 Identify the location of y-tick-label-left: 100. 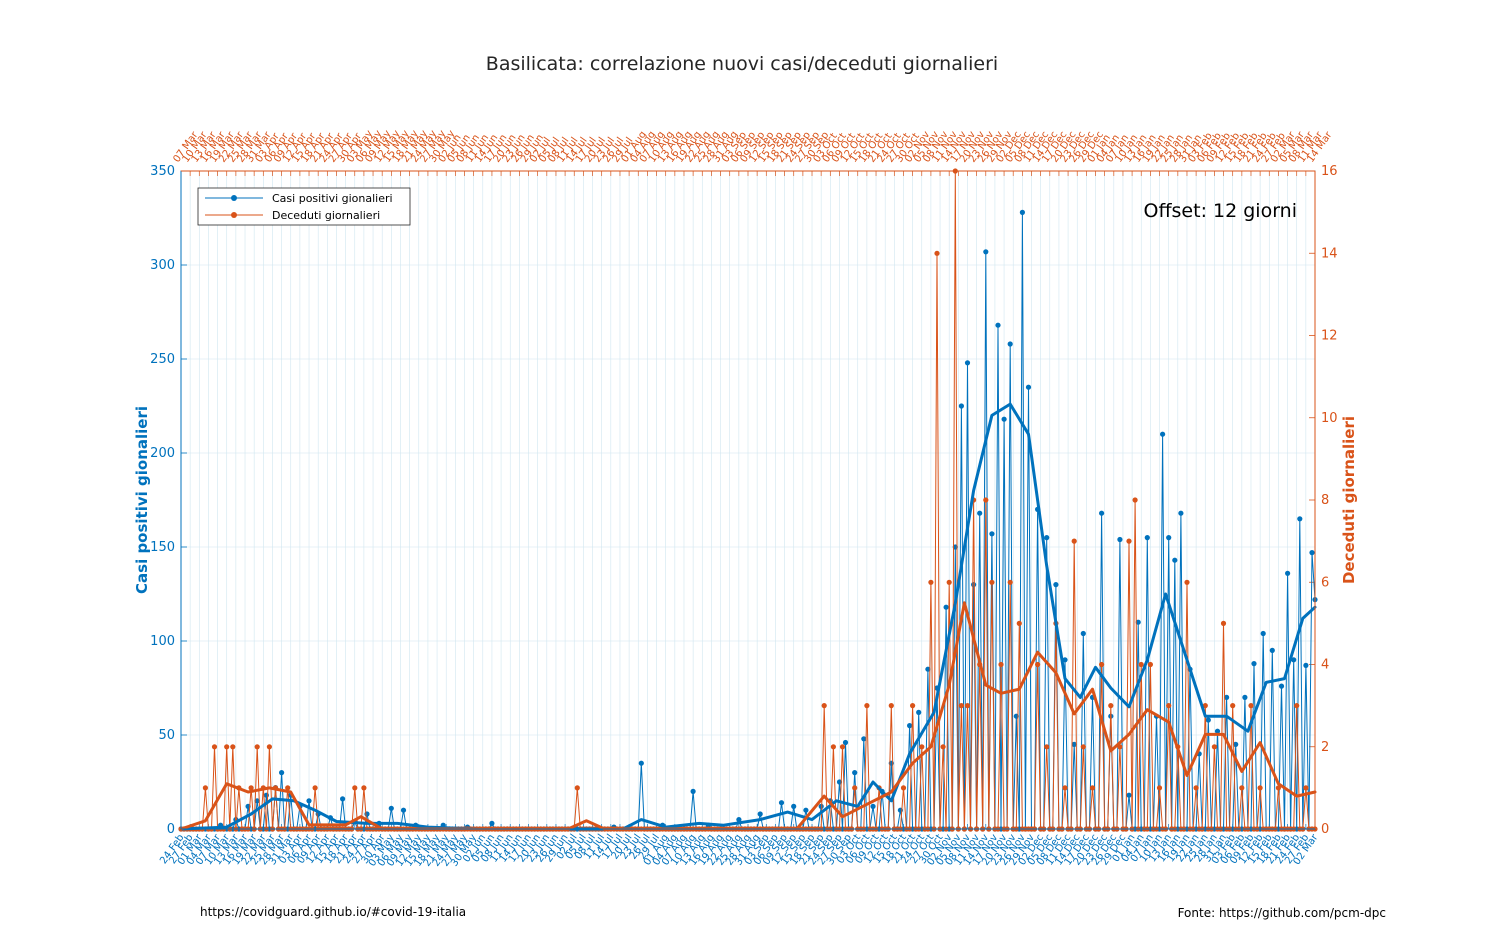
(162, 641).